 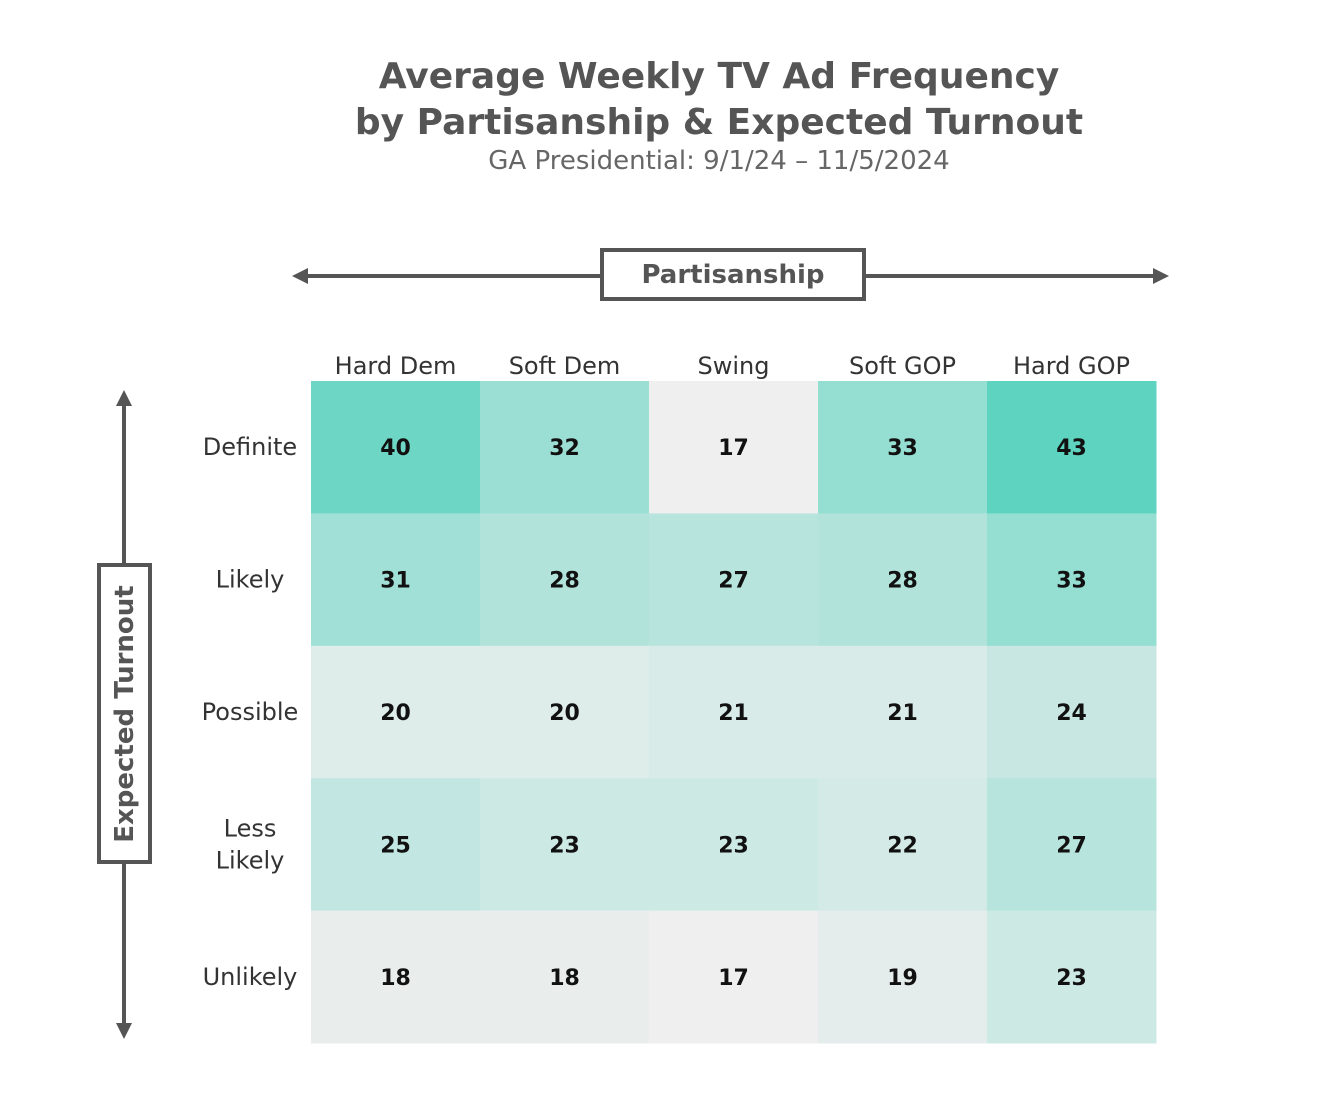 I want to click on row-header: Possible, so click(x=250, y=712).